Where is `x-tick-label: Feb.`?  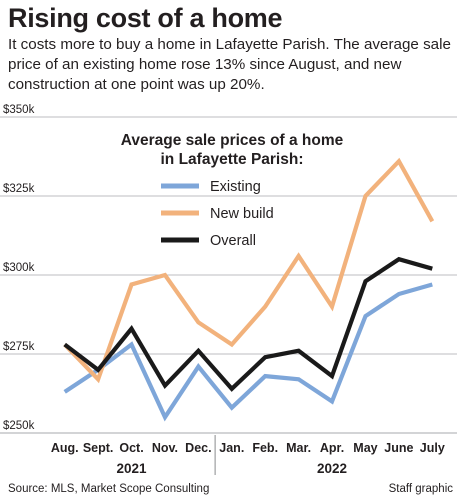 x-tick-label: Feb. is located at coordinates (265, 448).